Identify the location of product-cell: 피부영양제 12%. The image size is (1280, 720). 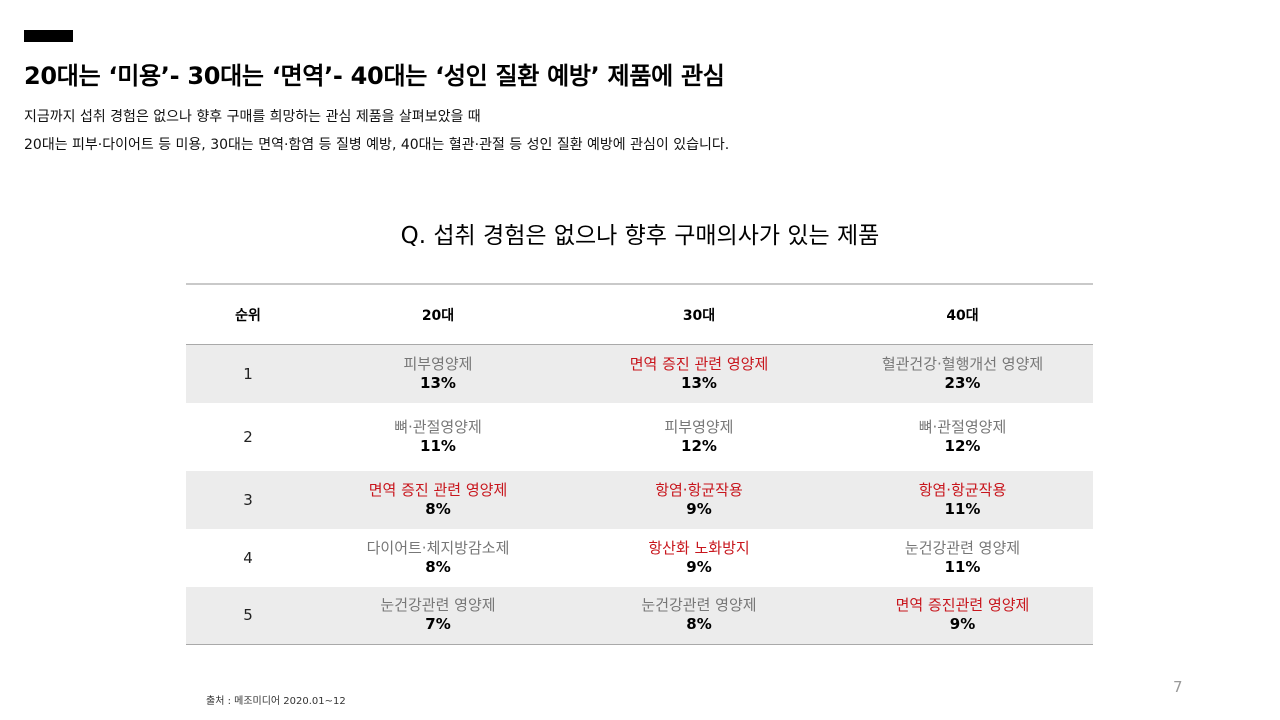
(699, 437).